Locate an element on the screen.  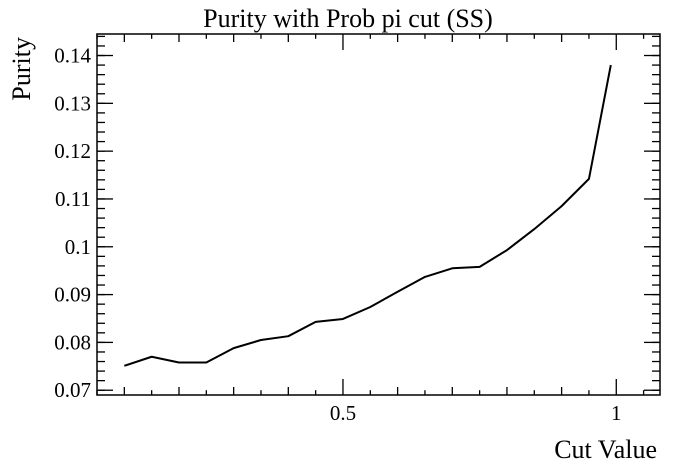
y-tick-label: 0.07 is located at coordinates (72, 390).